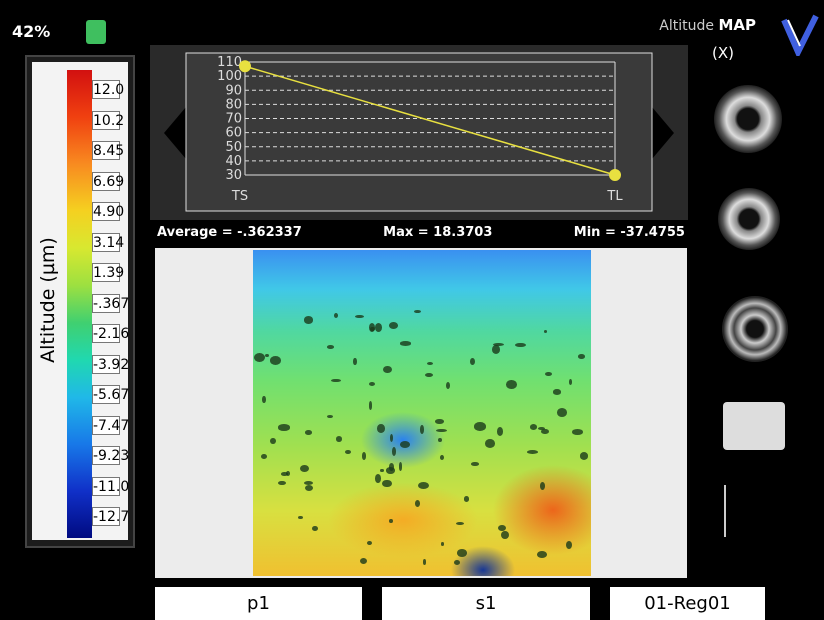  What do you see at coordinates (707, 25) in the screenshot?
I see `title: Altitude MAP` at bounding box center [707, 25].